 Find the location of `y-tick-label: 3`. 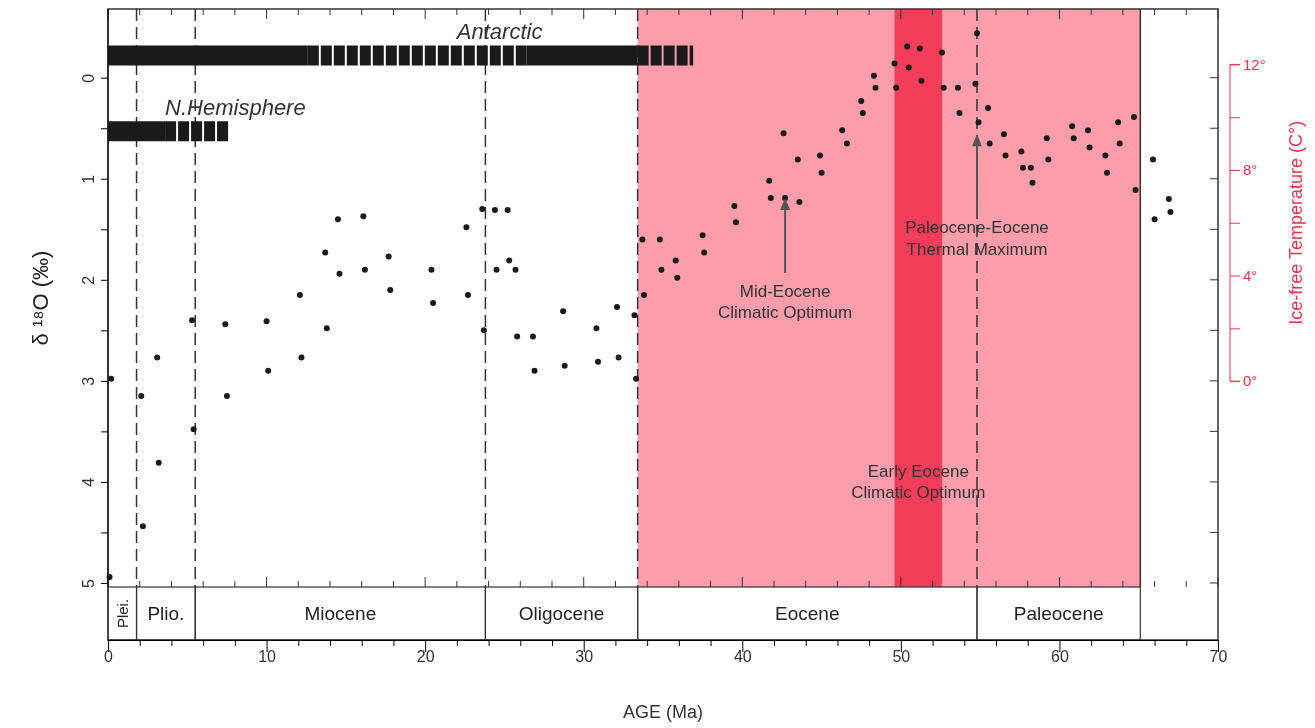

y-tick-label: 3 is located at coordinates (88, 381).